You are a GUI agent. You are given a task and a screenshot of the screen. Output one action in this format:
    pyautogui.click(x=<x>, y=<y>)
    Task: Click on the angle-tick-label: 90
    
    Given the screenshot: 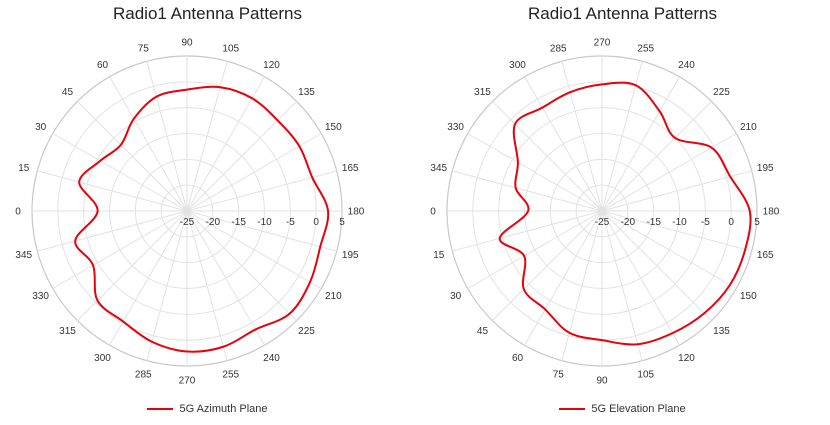 What is the action you would take?
    pyautogui.click(x=602, y=381)
    